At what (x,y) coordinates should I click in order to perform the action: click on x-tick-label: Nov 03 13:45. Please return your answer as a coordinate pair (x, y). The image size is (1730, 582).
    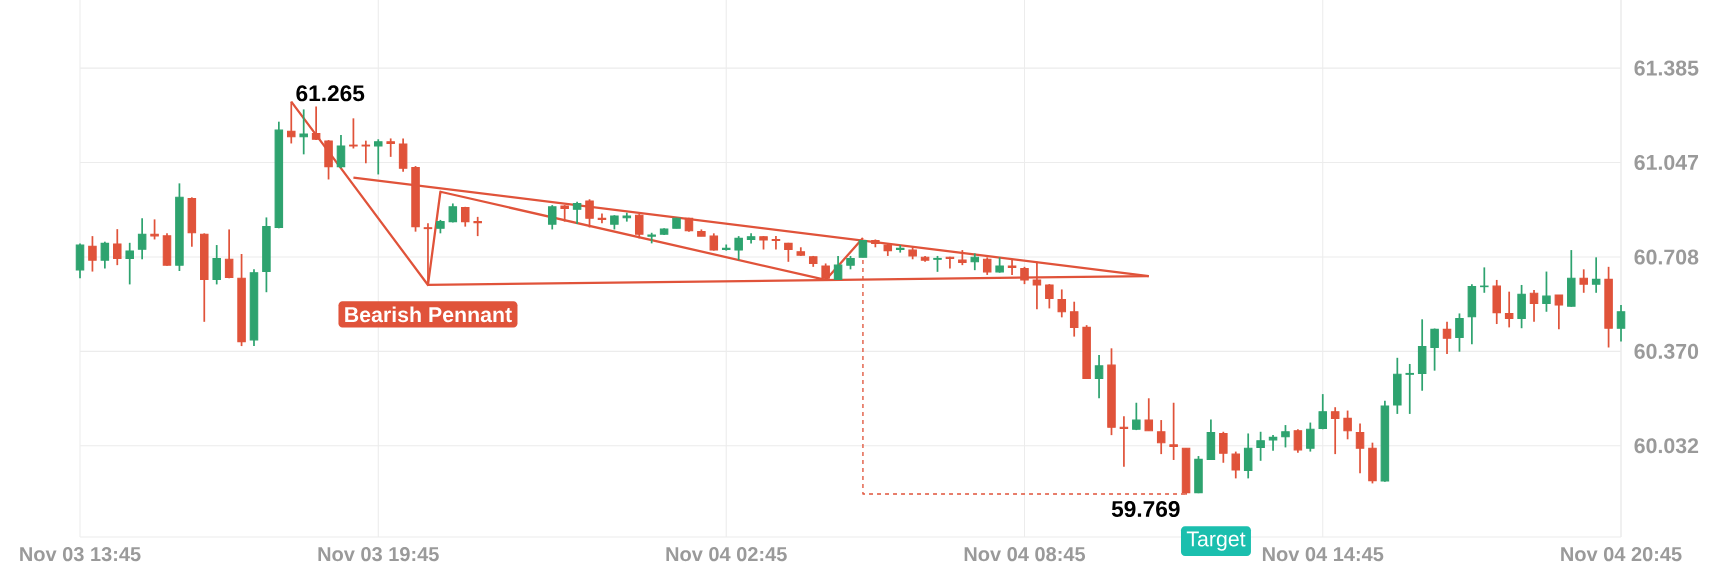
    Looking at the image, I should click on (80, 554).